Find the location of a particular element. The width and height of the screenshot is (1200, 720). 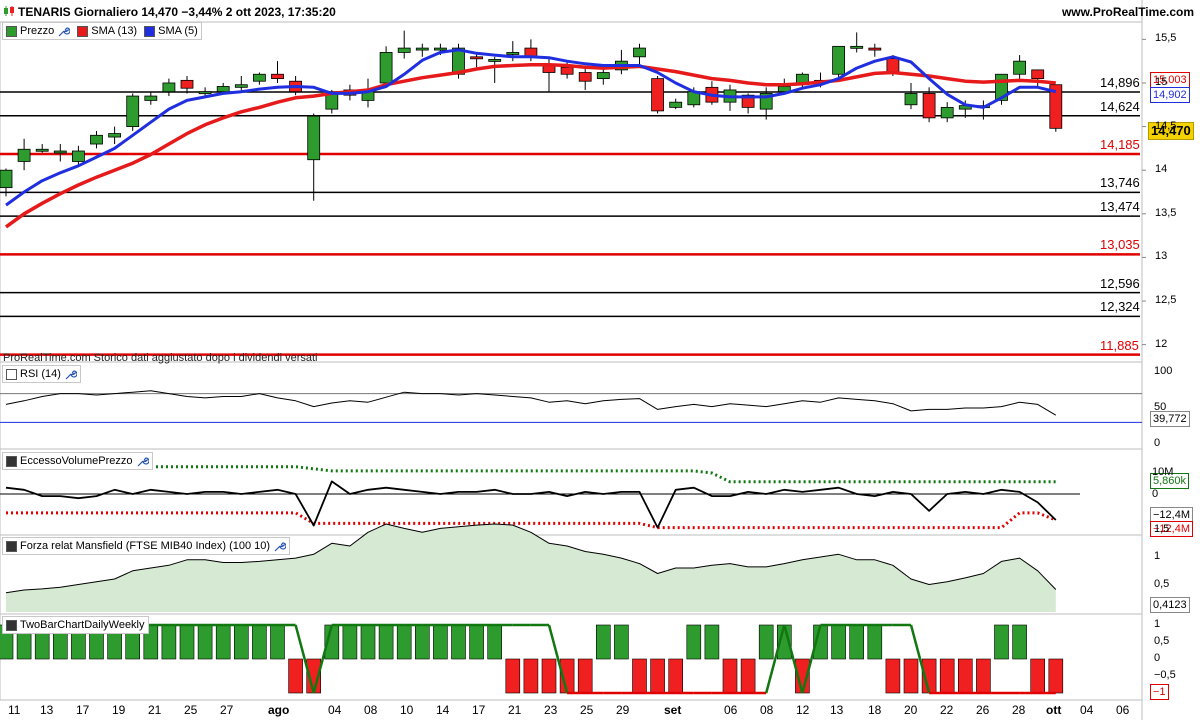

twobar-axis-tick: 1 is located at coordinates (1157, 624).